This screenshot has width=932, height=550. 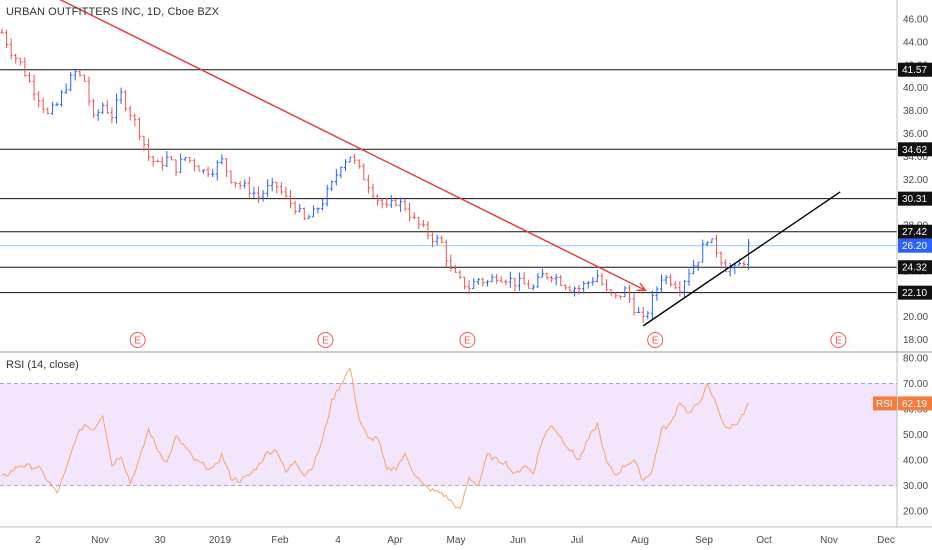 I want to click on rsi-value-tag, so click(x=915, y=403).